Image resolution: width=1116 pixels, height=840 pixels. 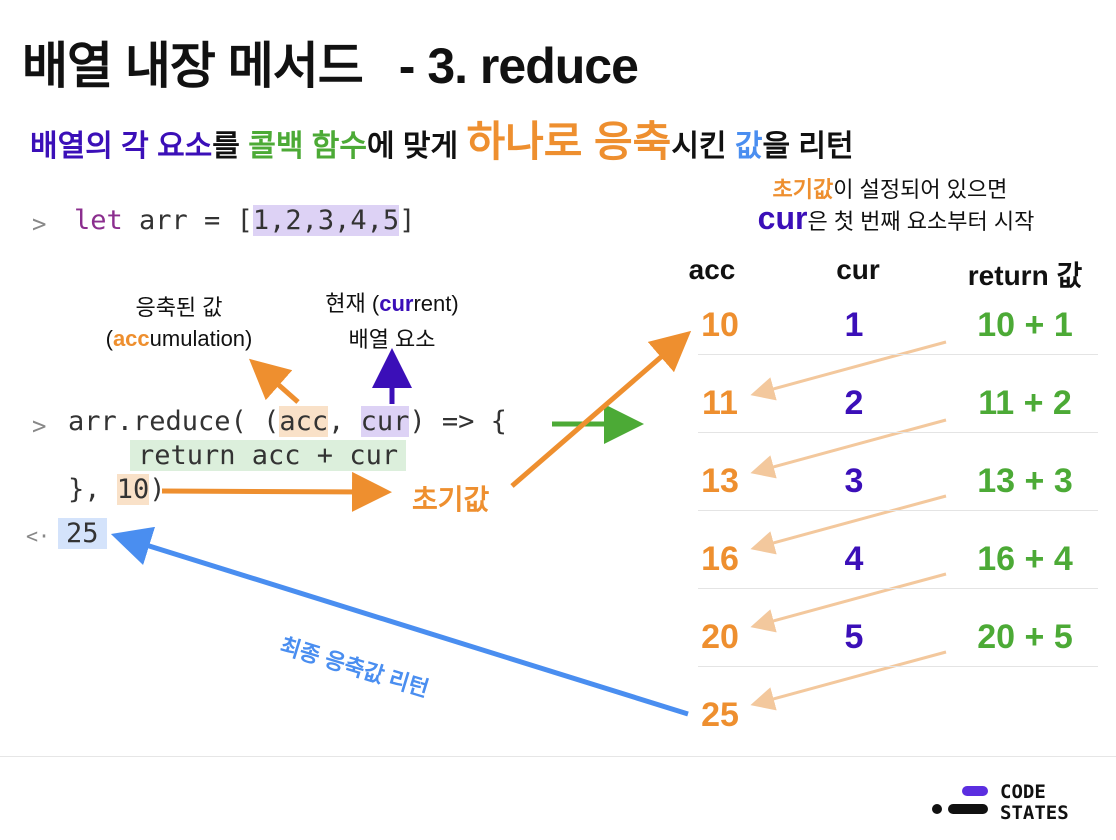 What do you see at coordinates (890, 189) in the screenshot?
I see `initial-note-line1: 초기값이 설정되어 있으면` at bounding box center [890, 189].